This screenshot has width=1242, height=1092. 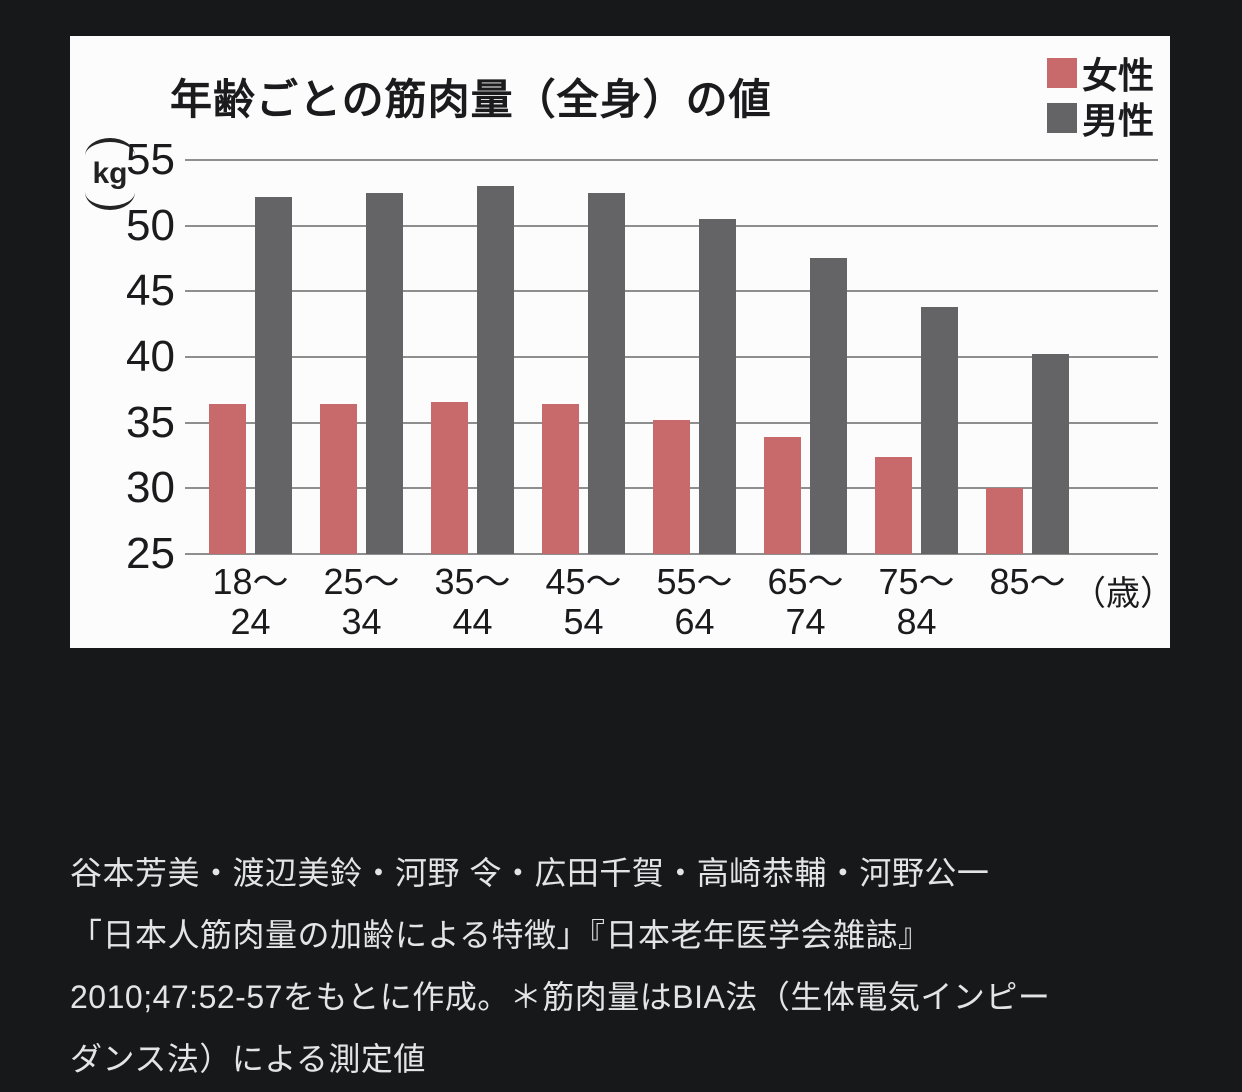 I want to click on caption-line-2: 「日本人筋肉量の加齢による特徴」『日本老年医学会雑誌』, so click(x=500, y=935).